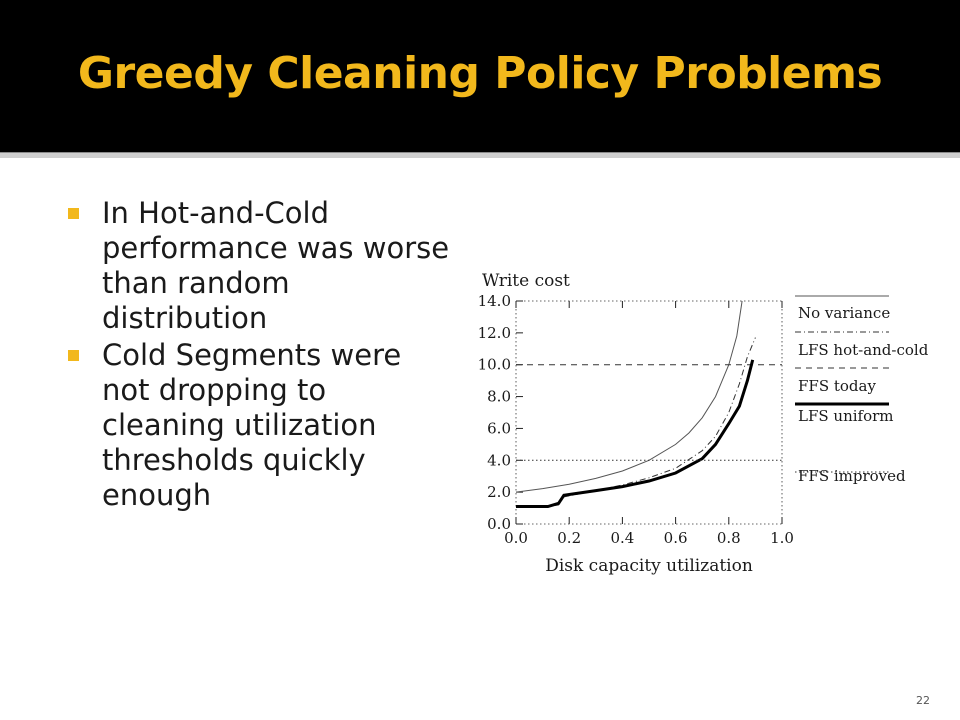 The width and height of the screenshot is (960, 720). What do you see at coordinates (499, 524) in the screenshot?
I see `y-tick-label: 0.0` at bounding box center [499, 524].